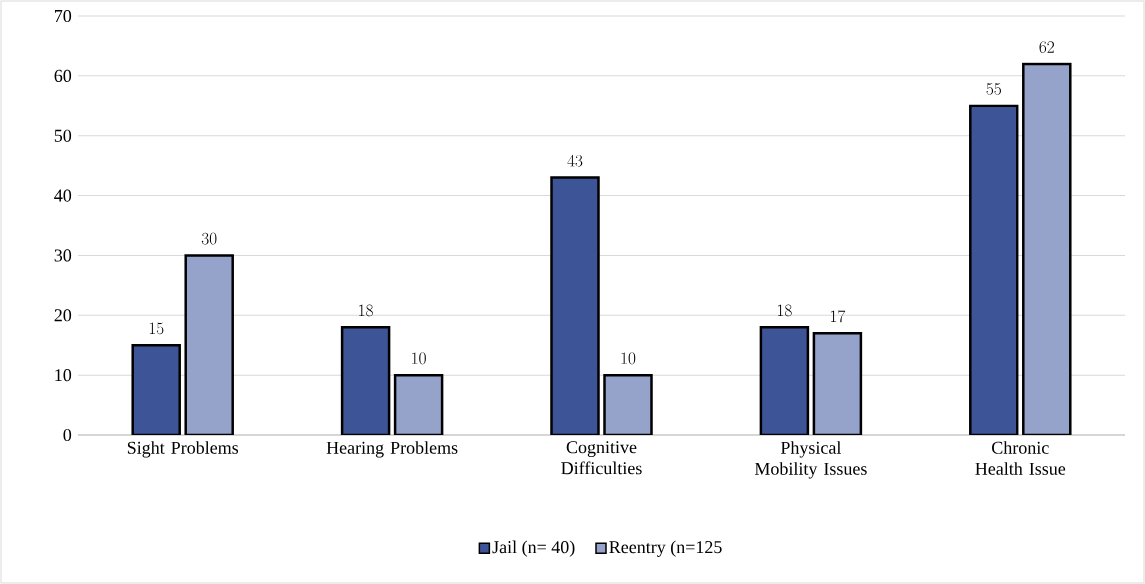 This screenshot has height=584, width=1145. I want to click on x-tick-label: Chronic Health Issue, so click(1020, 458).